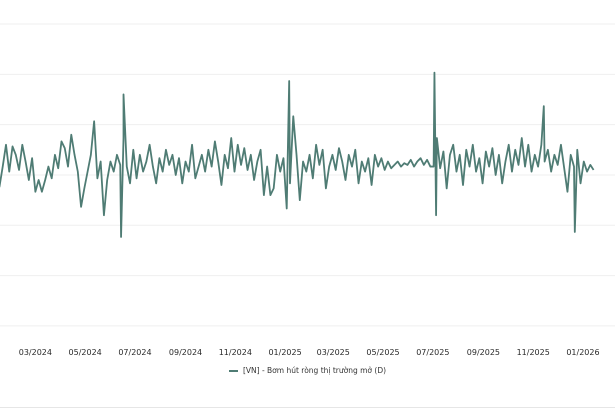  Describe the element at coordinates (382, 352) in the screenshot. I see `x-tick-label: 05/2025` at that location.